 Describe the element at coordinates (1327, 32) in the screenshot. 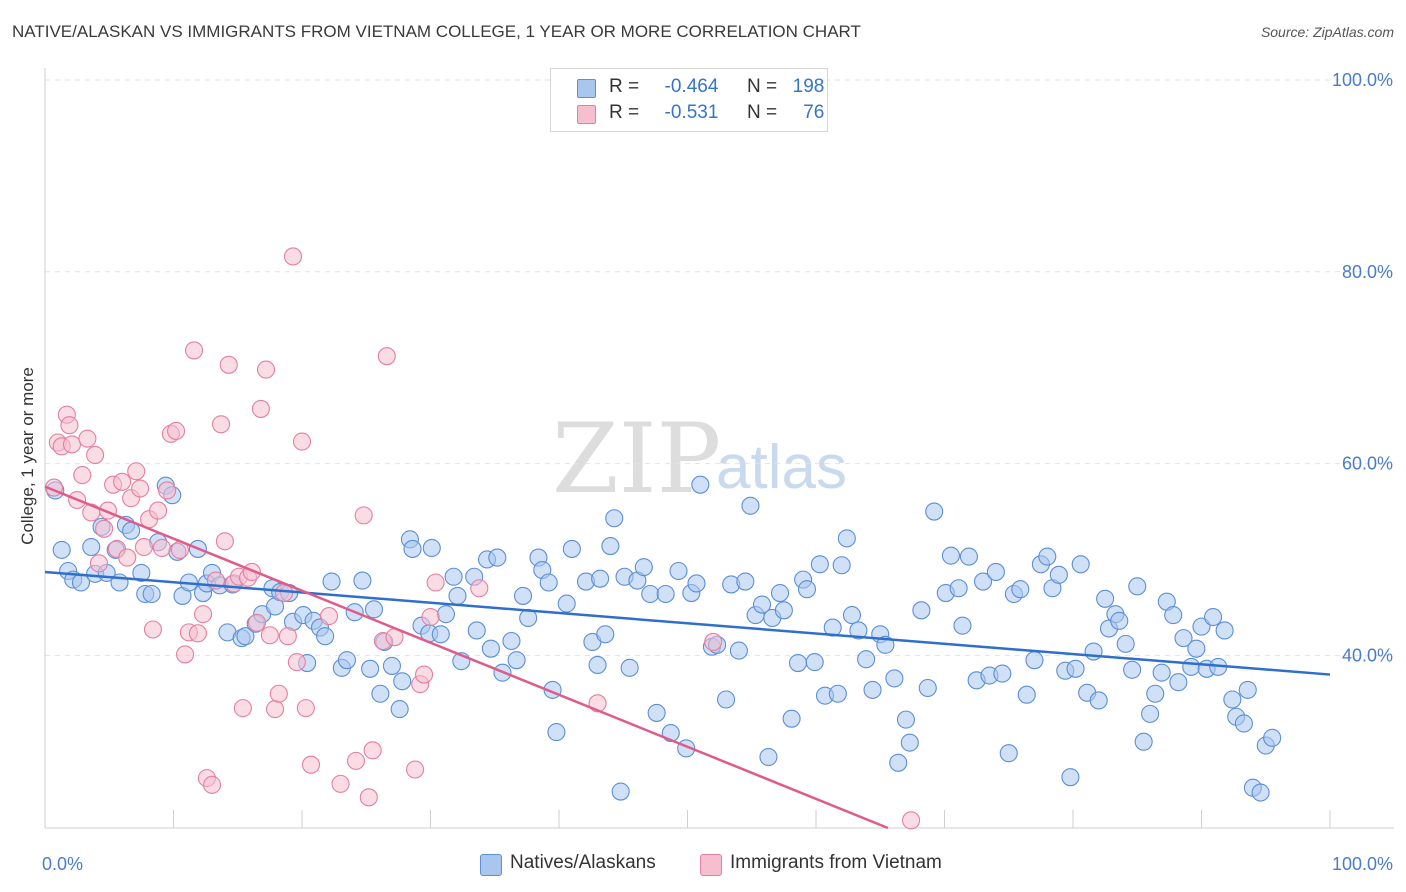

I see `source-label: Source: ZipAtlas.com` at that location.